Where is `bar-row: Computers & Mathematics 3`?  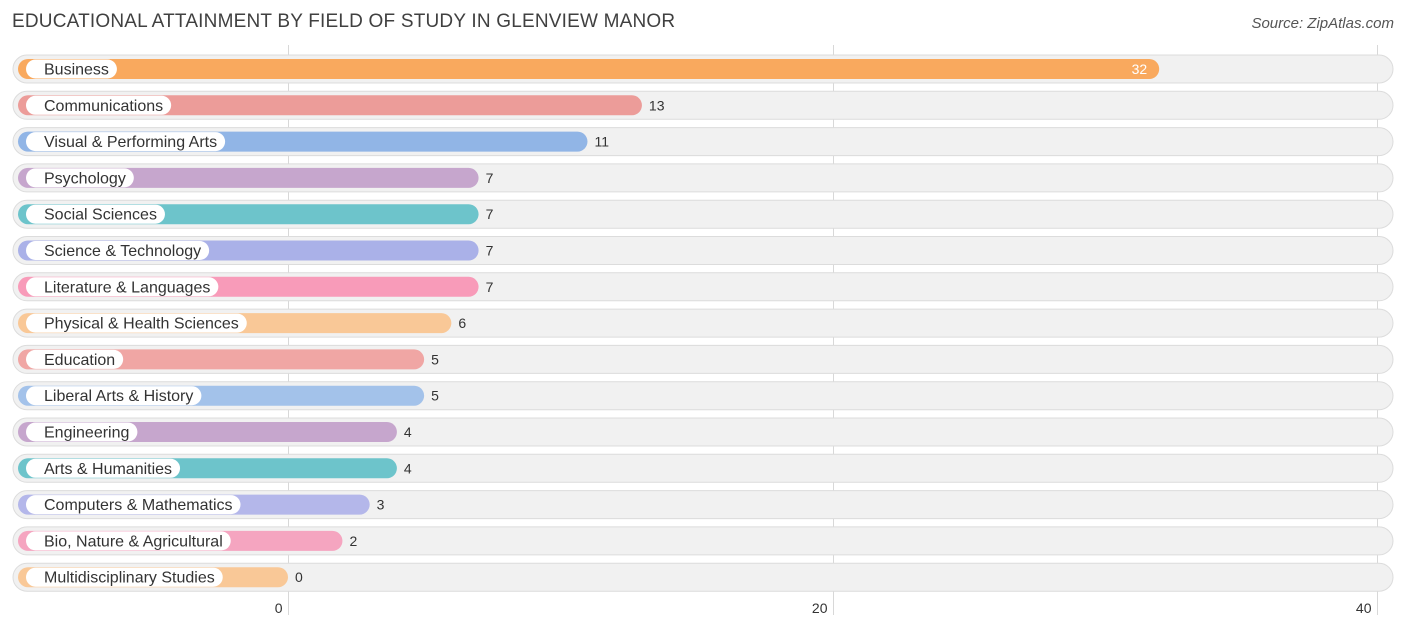
bar-row: Computers & Mathematics 3 is located at coordinates (703, 505).